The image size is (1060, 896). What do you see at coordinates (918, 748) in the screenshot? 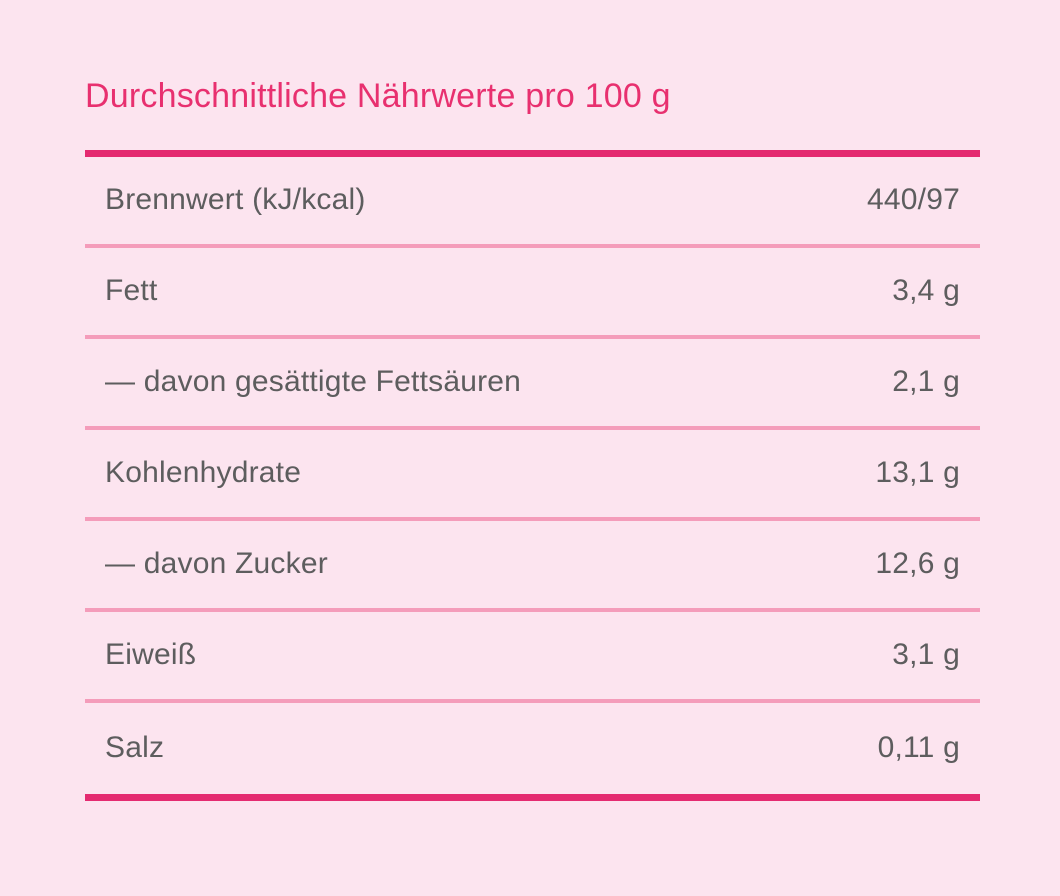
I see `row-value: 0,11 g` at bounding box center [918, 748].